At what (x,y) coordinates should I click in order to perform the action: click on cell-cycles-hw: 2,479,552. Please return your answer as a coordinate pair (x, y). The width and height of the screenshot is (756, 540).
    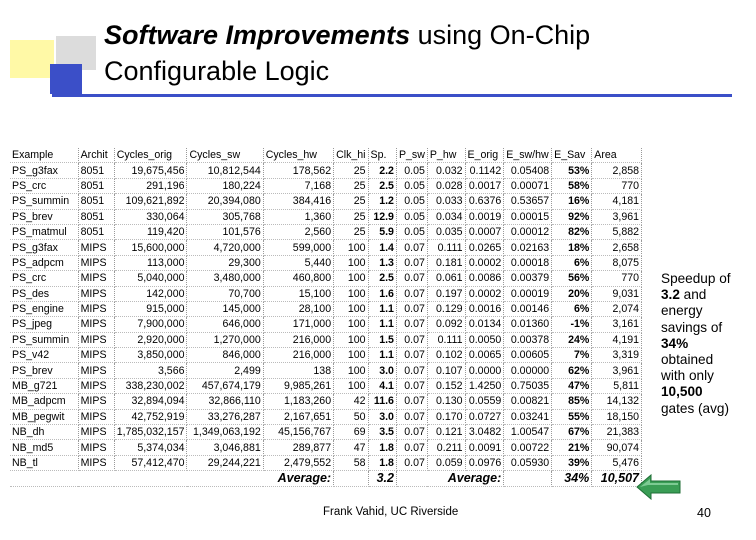
    Looking at the image, I should click on (299, 463).